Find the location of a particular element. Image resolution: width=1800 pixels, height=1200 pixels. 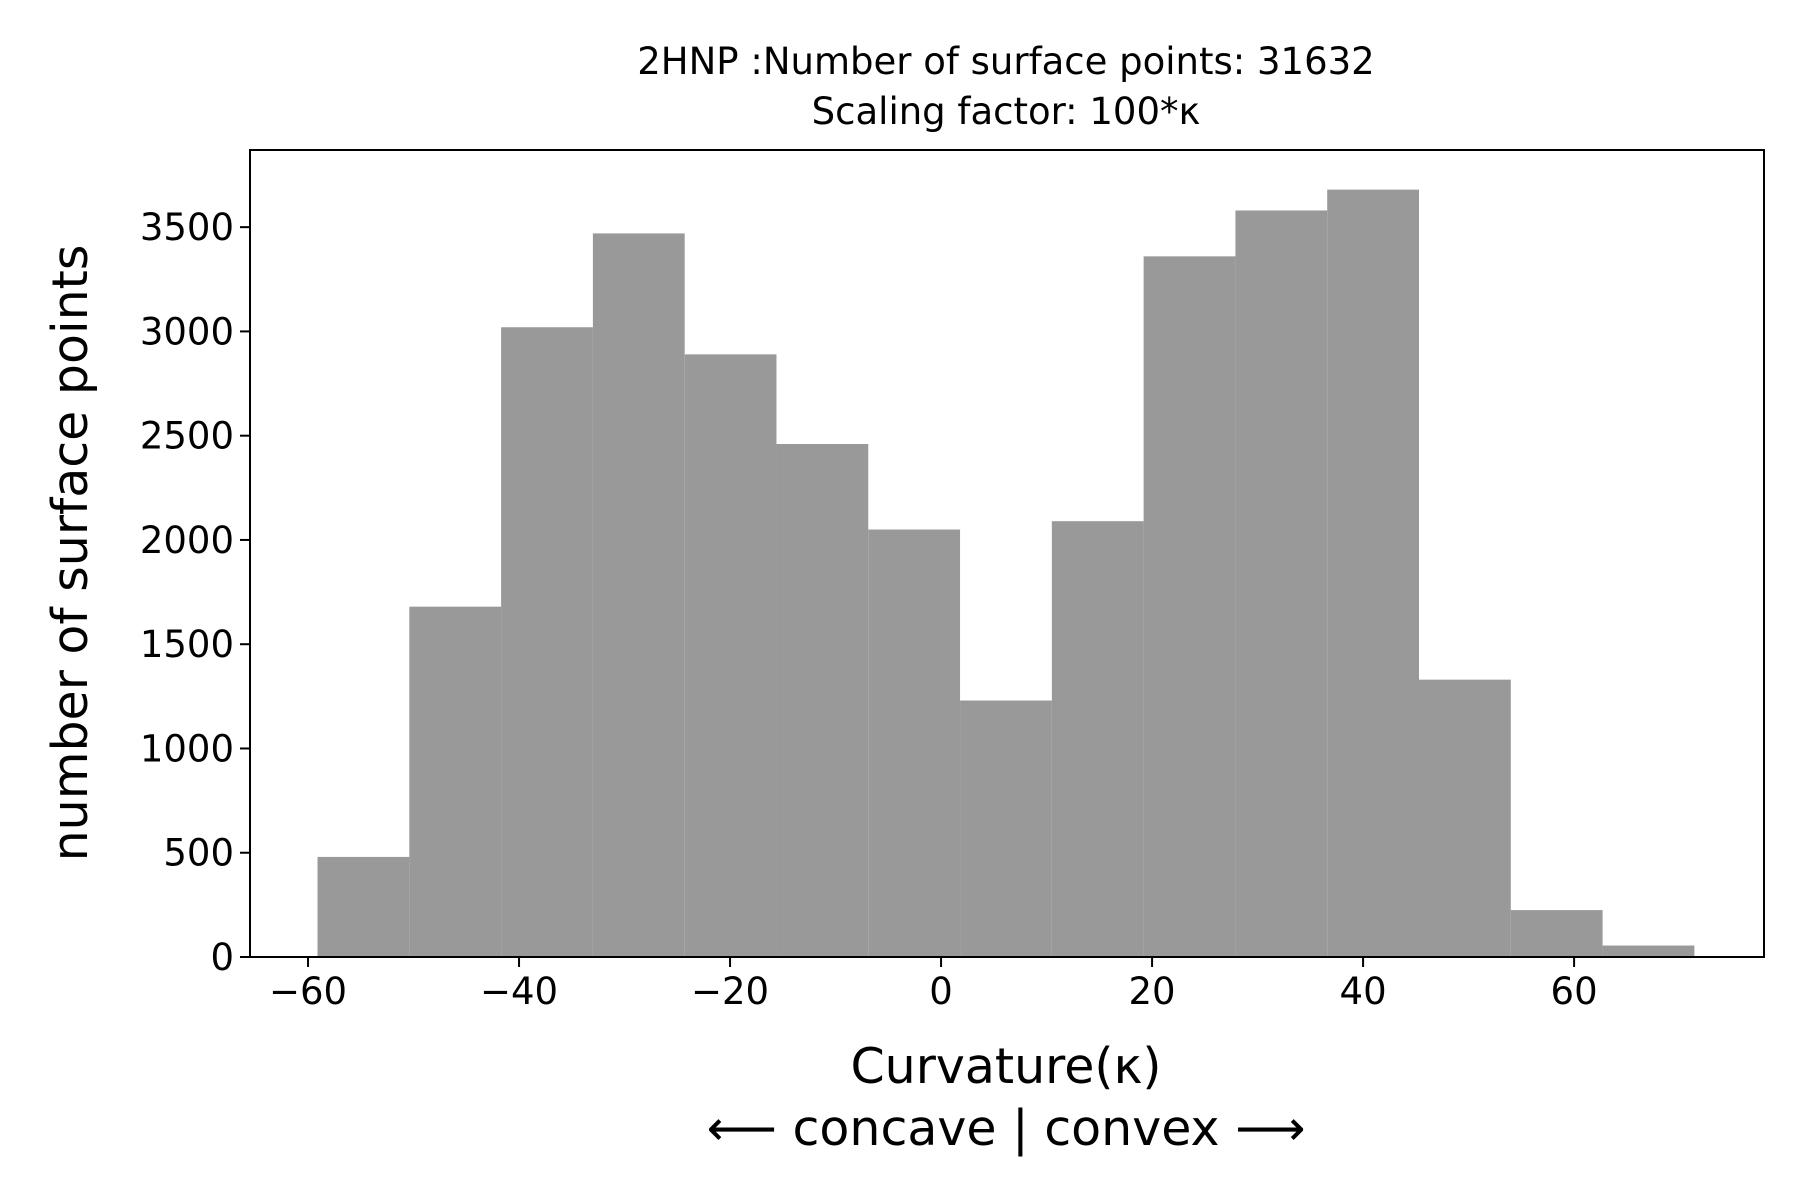

x-axis-sublabel: ⟵ concave | convex ⟶ is located at coordinates (1006, 1128).